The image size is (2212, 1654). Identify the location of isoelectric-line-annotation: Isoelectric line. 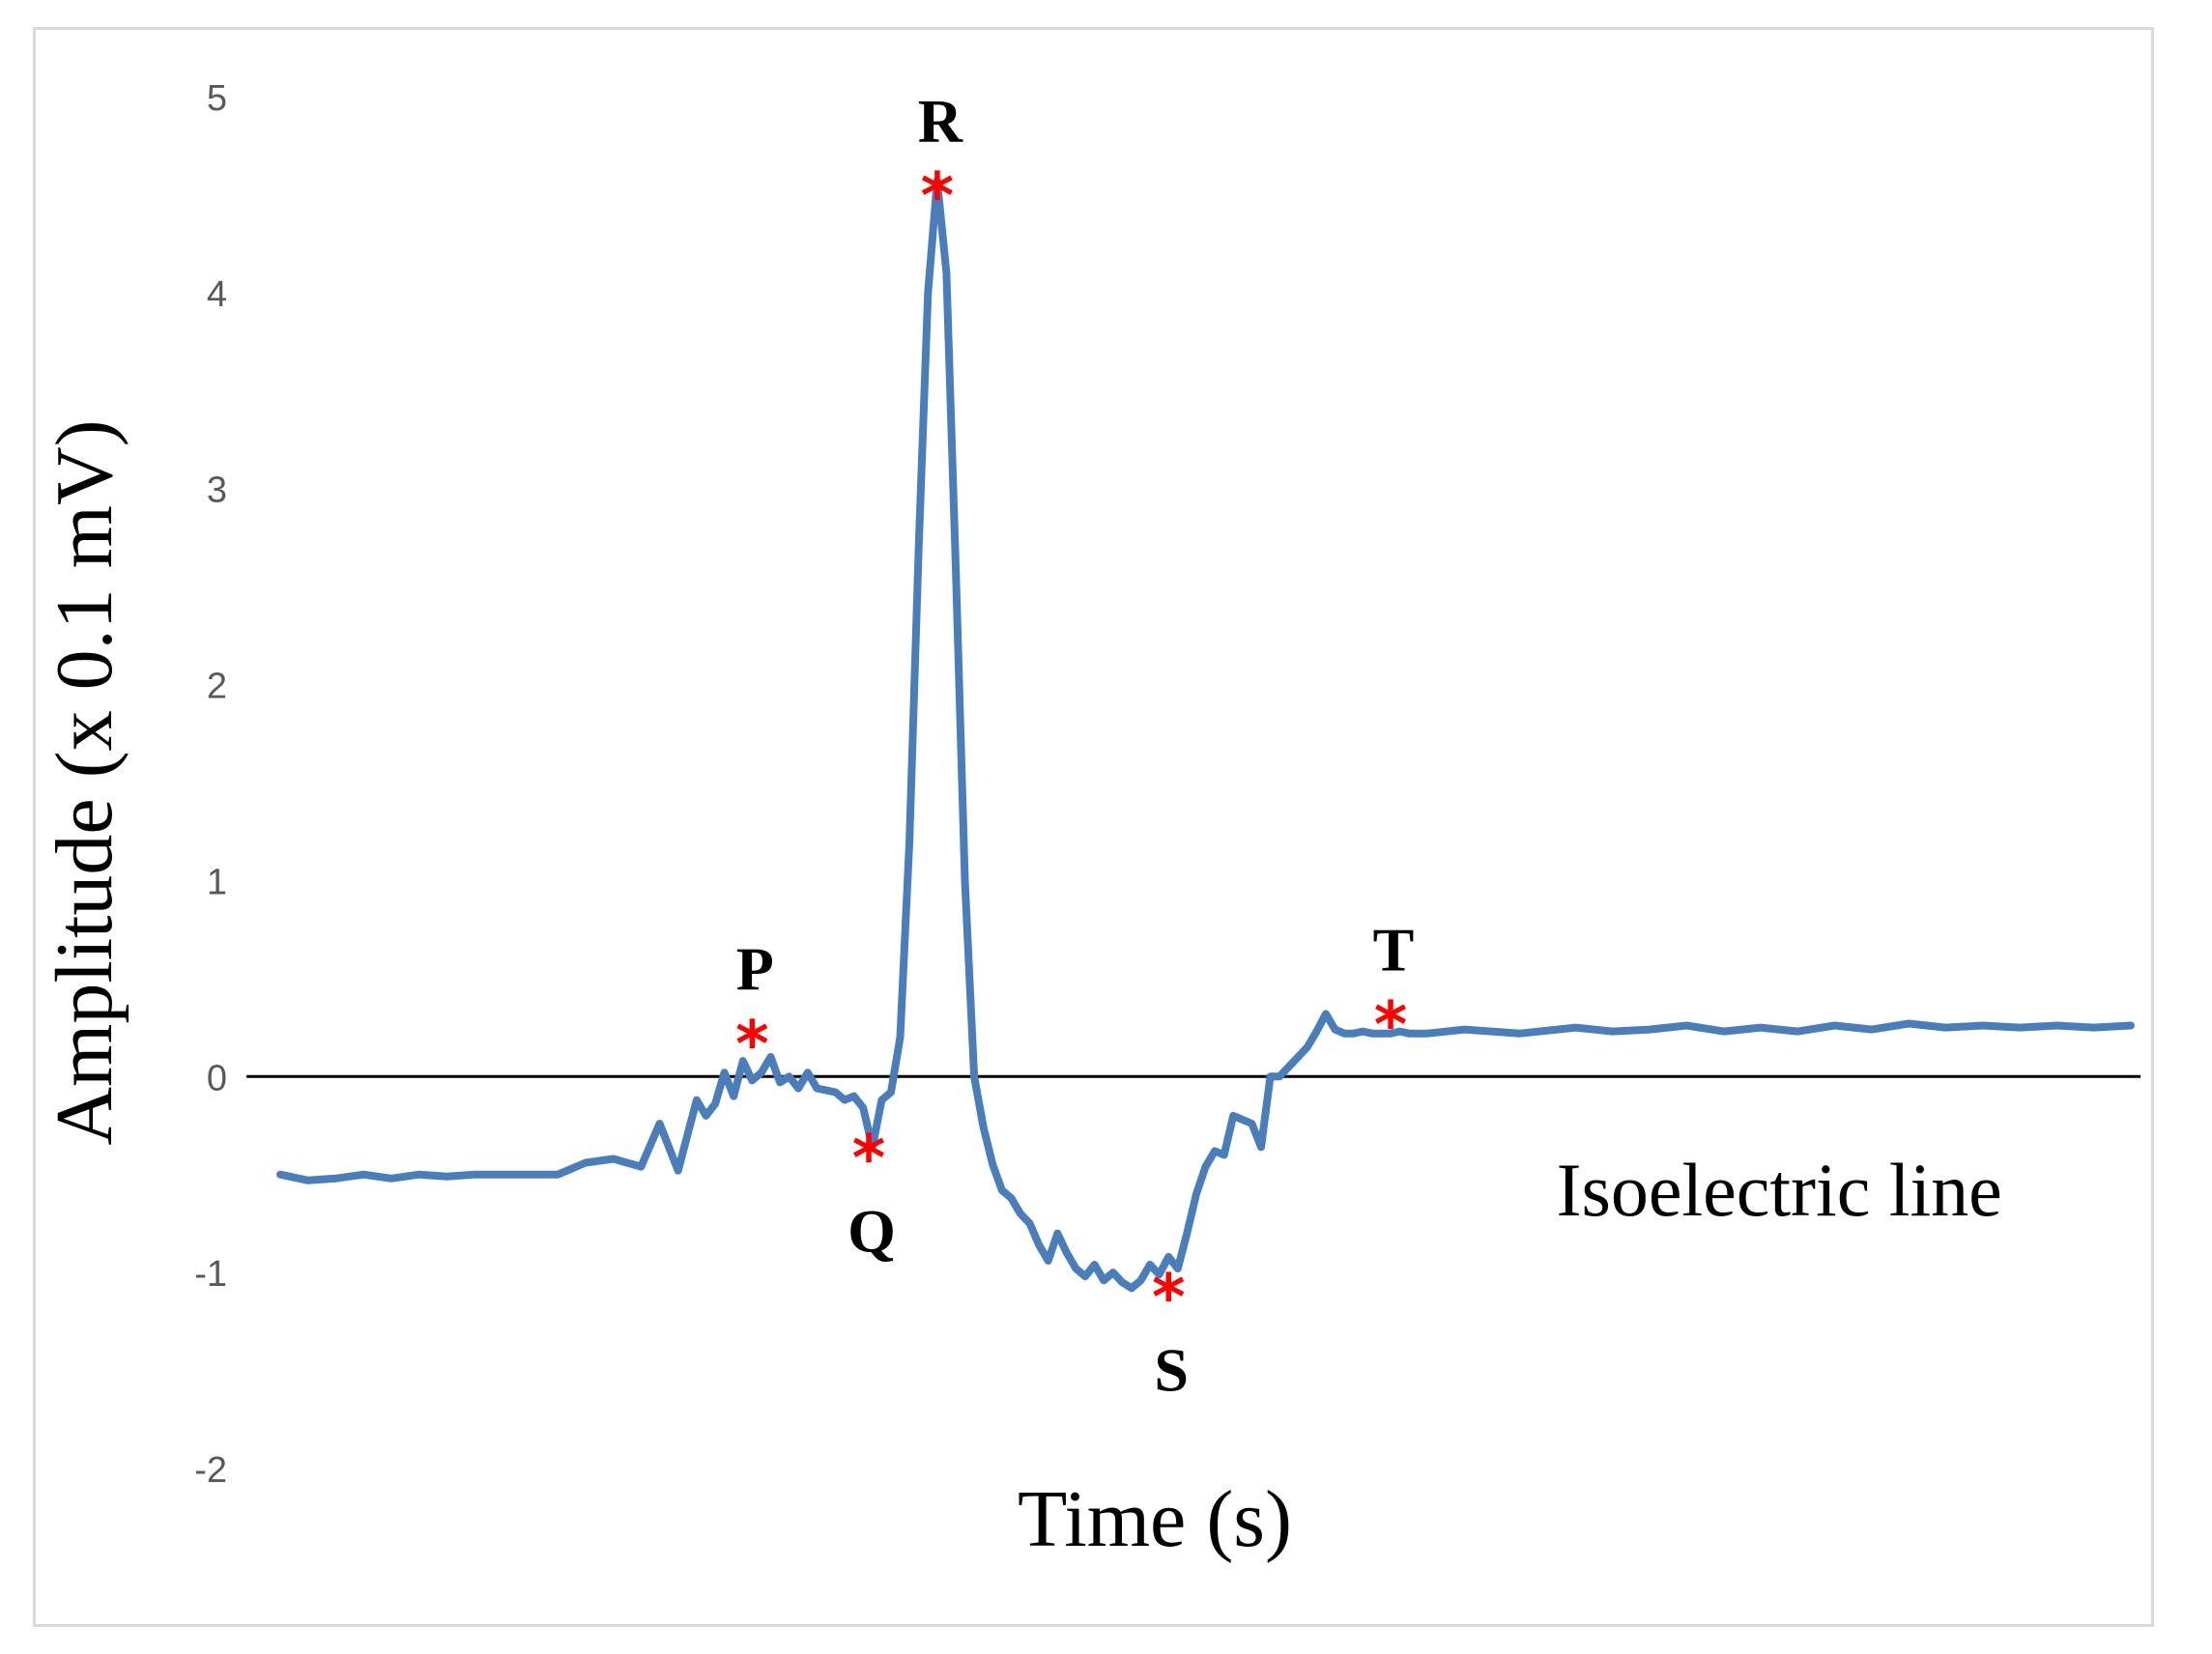
(1779, 1190).